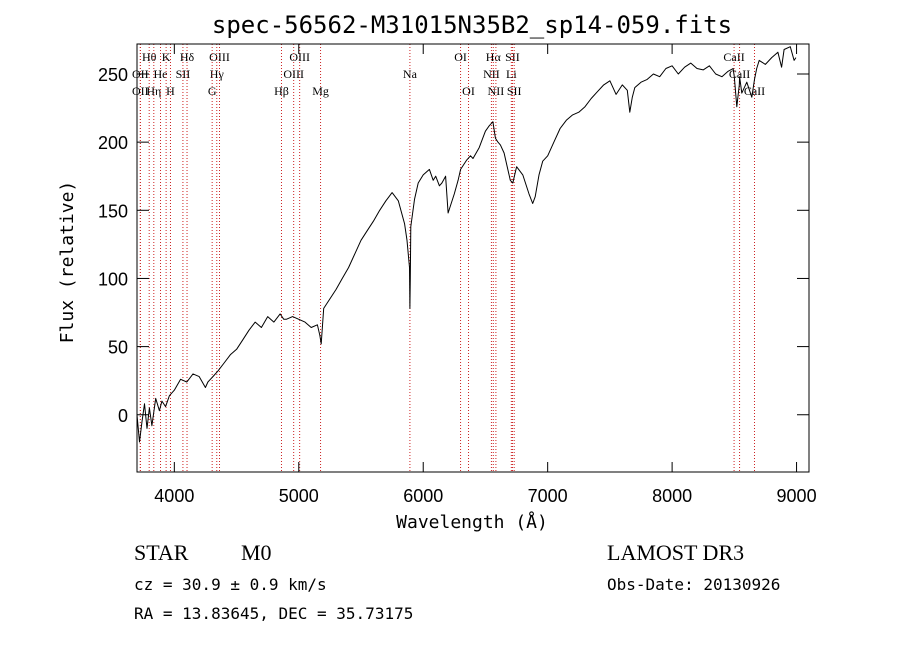 The image size is (900, 654). I want to click on spectral-line-label: He, so click(161, 74).